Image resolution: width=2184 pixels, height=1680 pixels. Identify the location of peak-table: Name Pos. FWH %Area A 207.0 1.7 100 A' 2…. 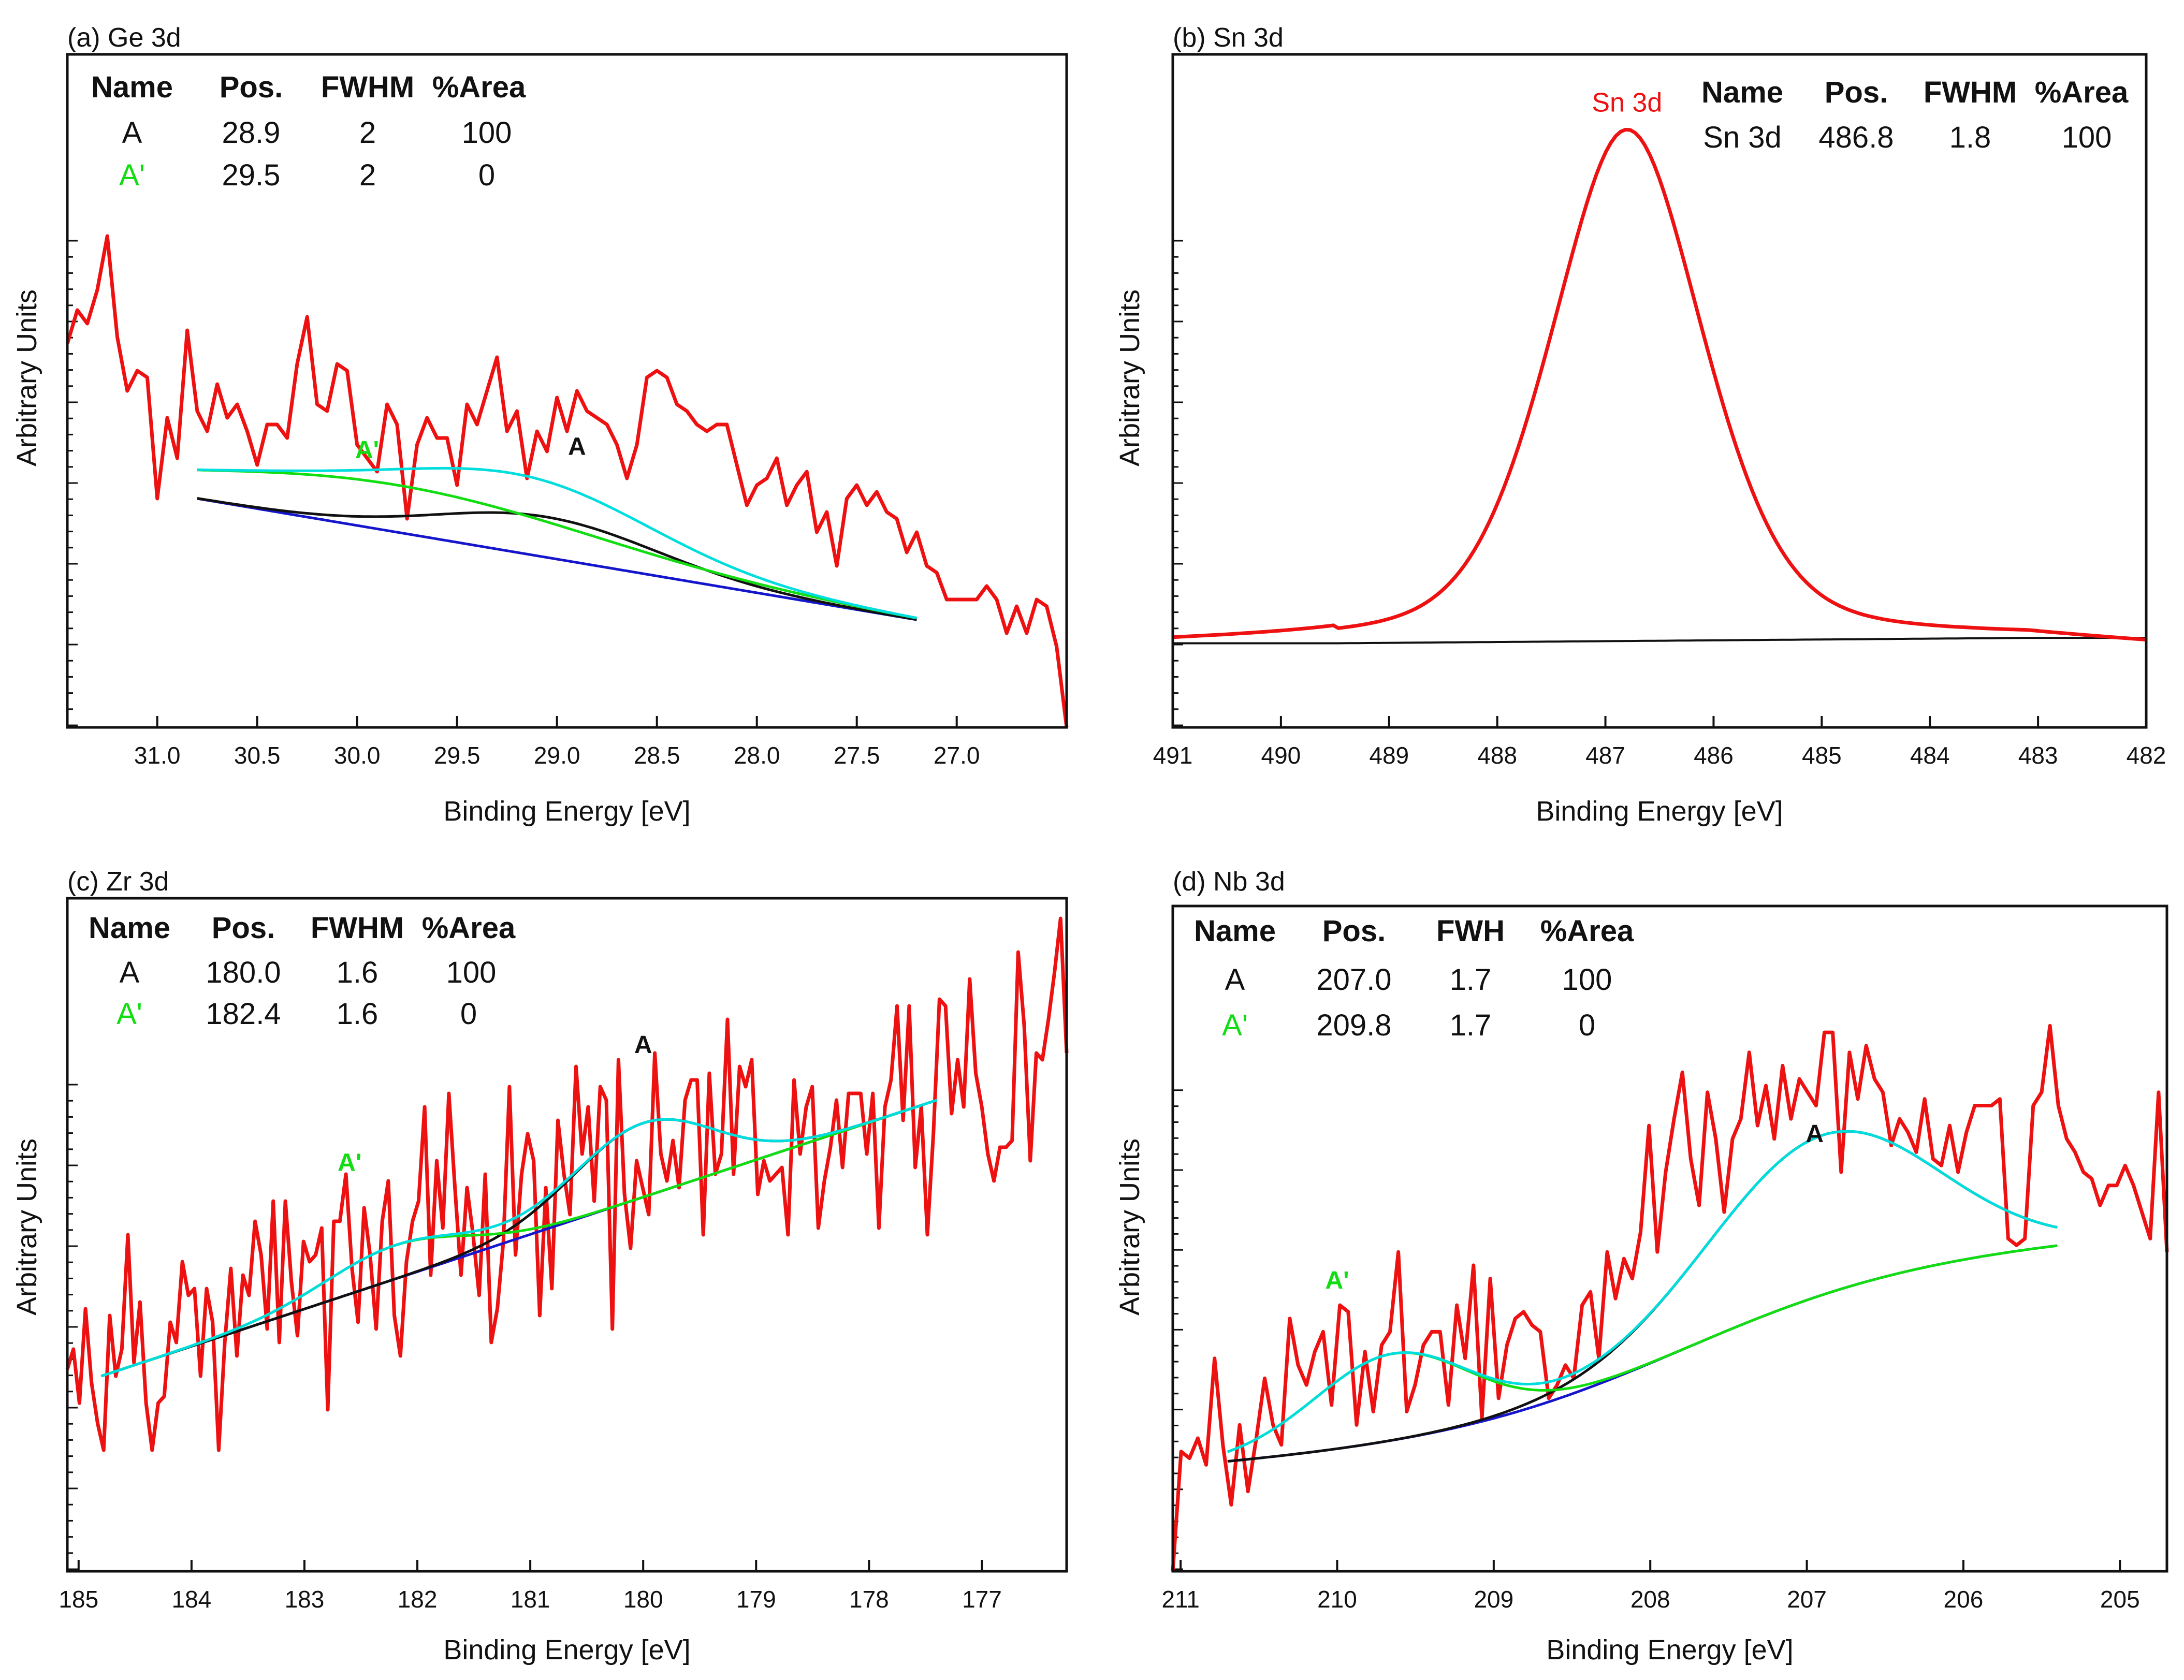
(1414, 978).